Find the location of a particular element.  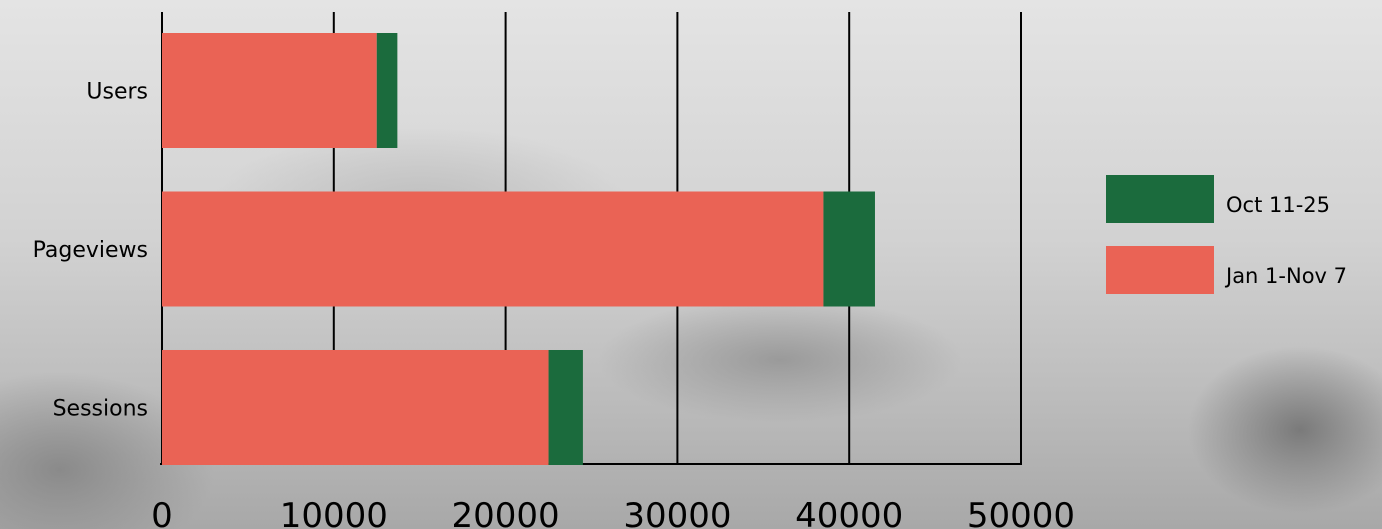

legend-label-0: Oct 11-25 is located at coordinates (1278, 205).